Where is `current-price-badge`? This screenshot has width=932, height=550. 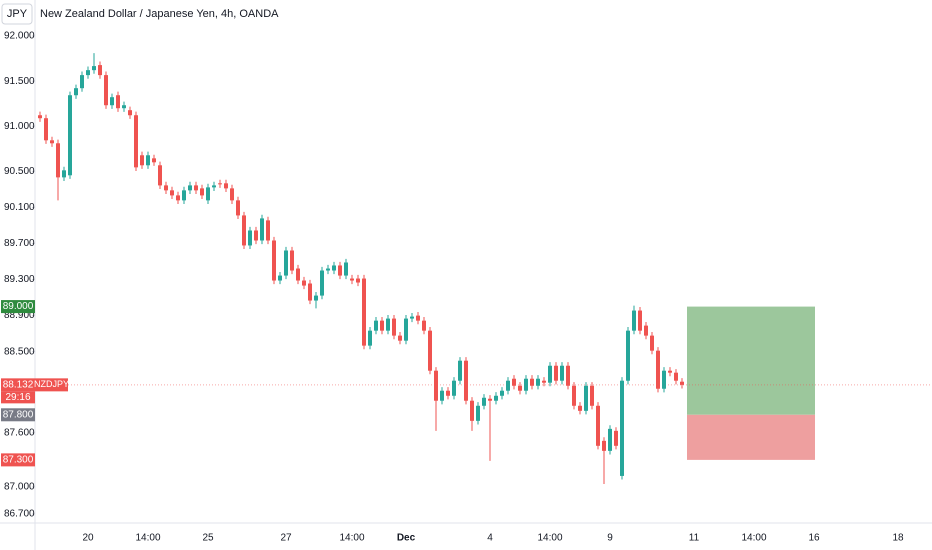
current-price-badge is located at coordinates (18, 385).